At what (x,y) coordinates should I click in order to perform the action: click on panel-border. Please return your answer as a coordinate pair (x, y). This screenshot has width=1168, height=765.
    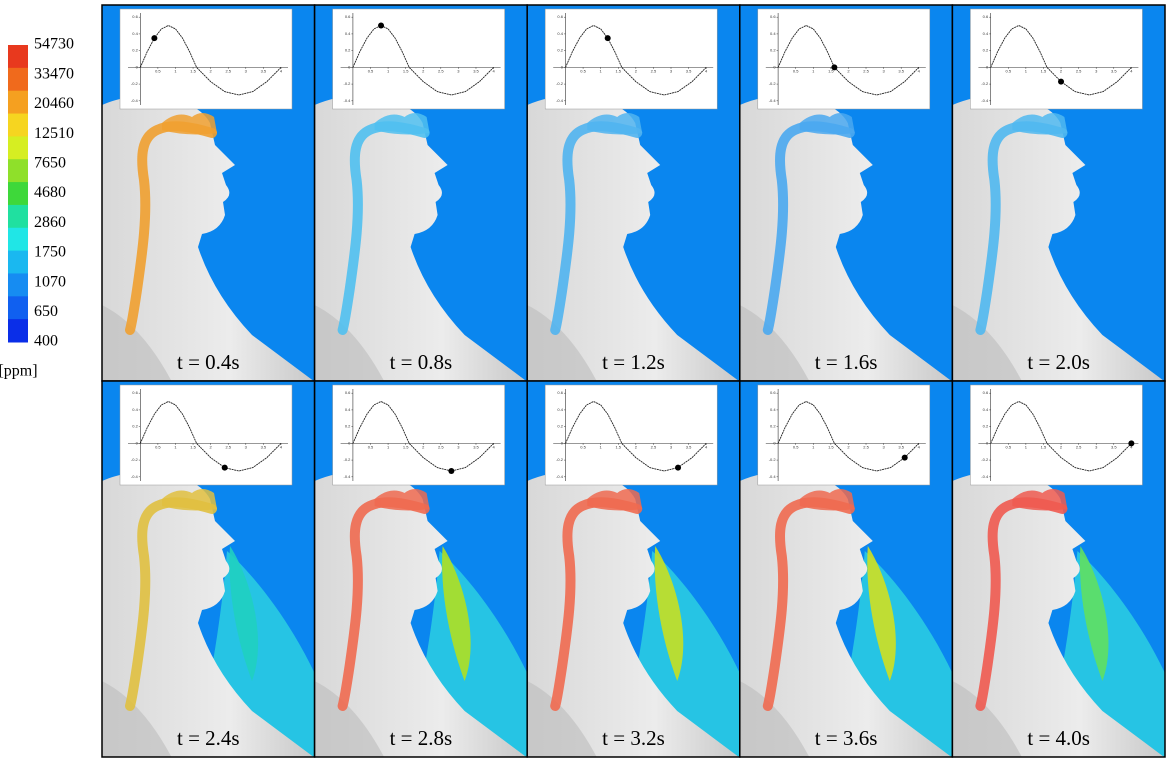
    Looking at the image, I should click on (1058, 569).